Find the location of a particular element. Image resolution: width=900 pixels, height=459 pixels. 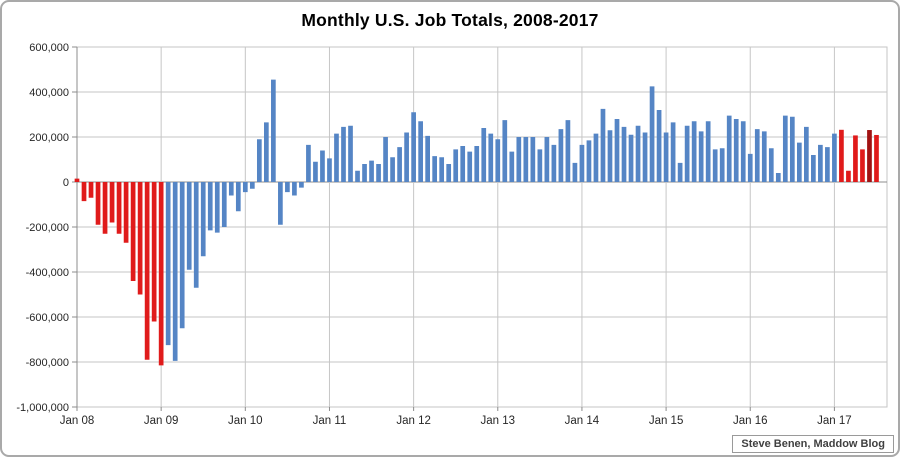

x-axis-label: Jan 12 is located at coordinates (413, 421).